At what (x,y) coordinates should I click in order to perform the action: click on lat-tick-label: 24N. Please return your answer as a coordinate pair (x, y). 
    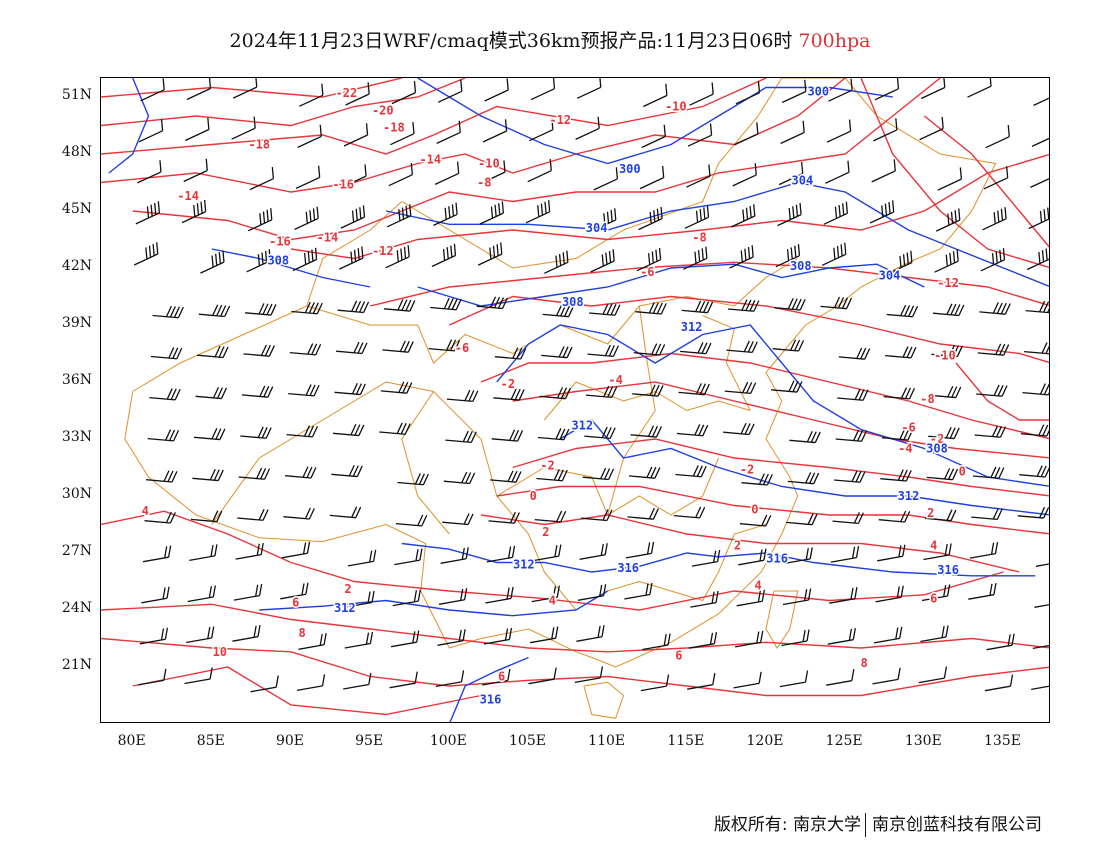
    Looking at the image, I should click on (76, 608).